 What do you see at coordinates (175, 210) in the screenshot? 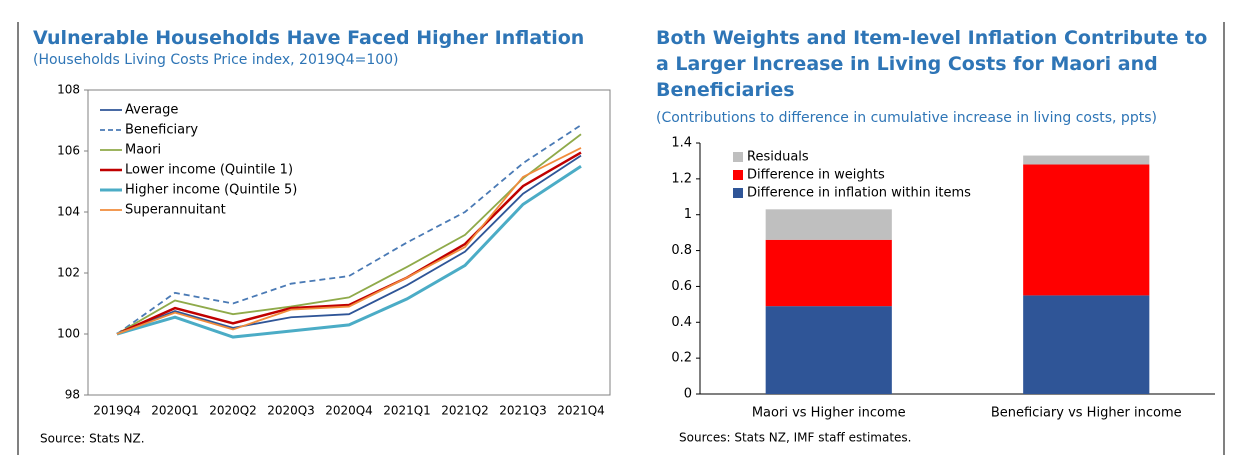
I see `legend-label: Superannuitant` at bounding box center [175, 210].